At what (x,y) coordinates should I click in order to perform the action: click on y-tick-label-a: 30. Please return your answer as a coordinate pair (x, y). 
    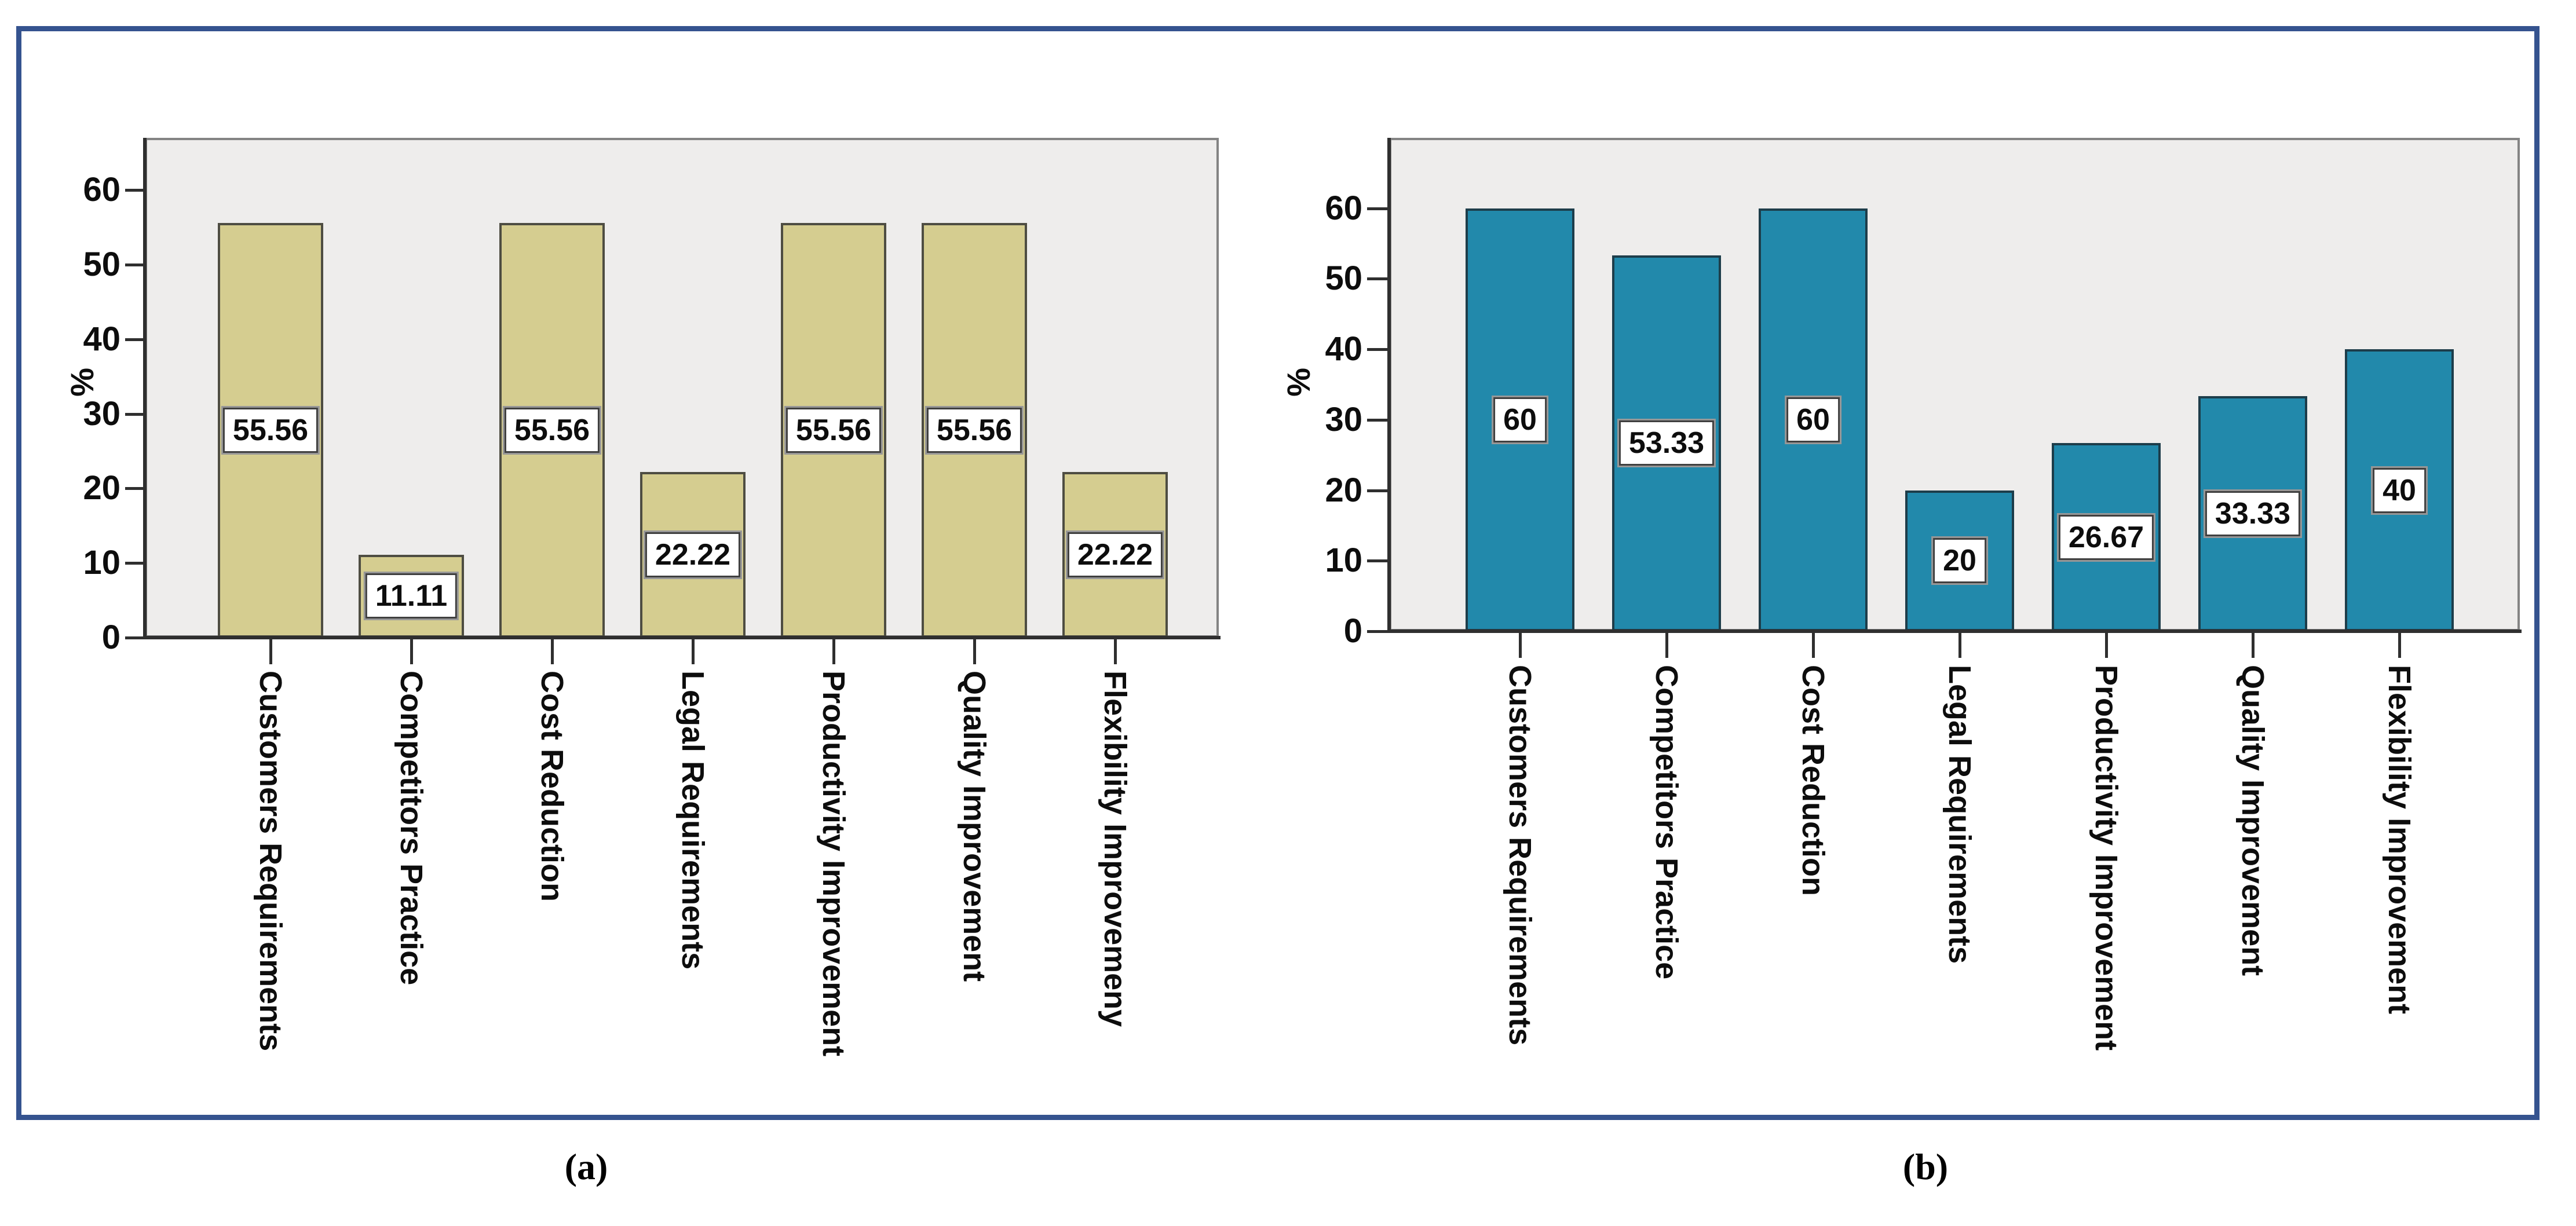
    Looking at the image, I should click on (101, 414).